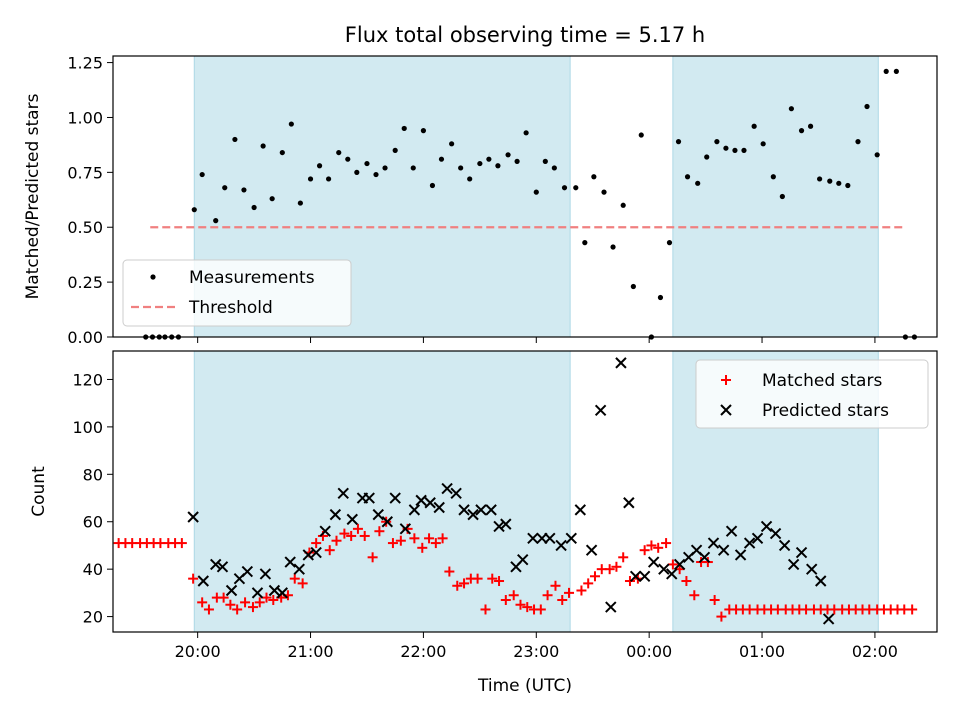  What do you see at coordinates (822, 381) in the screenshot?
I see `legend-matched-label: Matched stars` at bounding box center [822, 381].